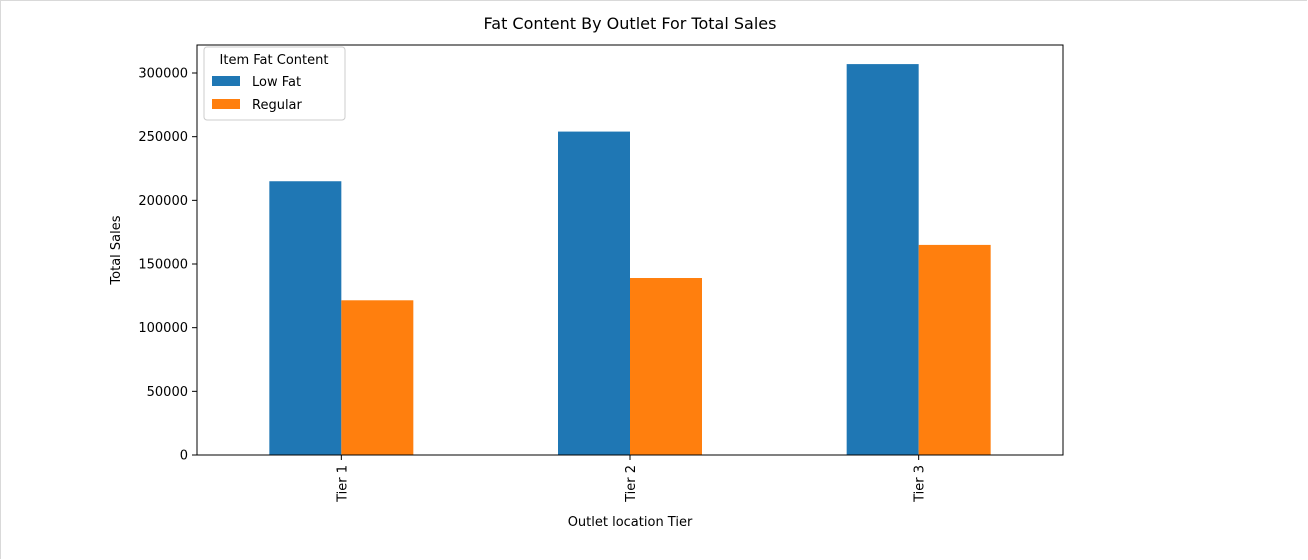 The height and width of the screenshot is (560, 1308). Describe the element at coordinates (631, 484) in the screenshot. I see `x-tick-label: Tier 2` at that location.